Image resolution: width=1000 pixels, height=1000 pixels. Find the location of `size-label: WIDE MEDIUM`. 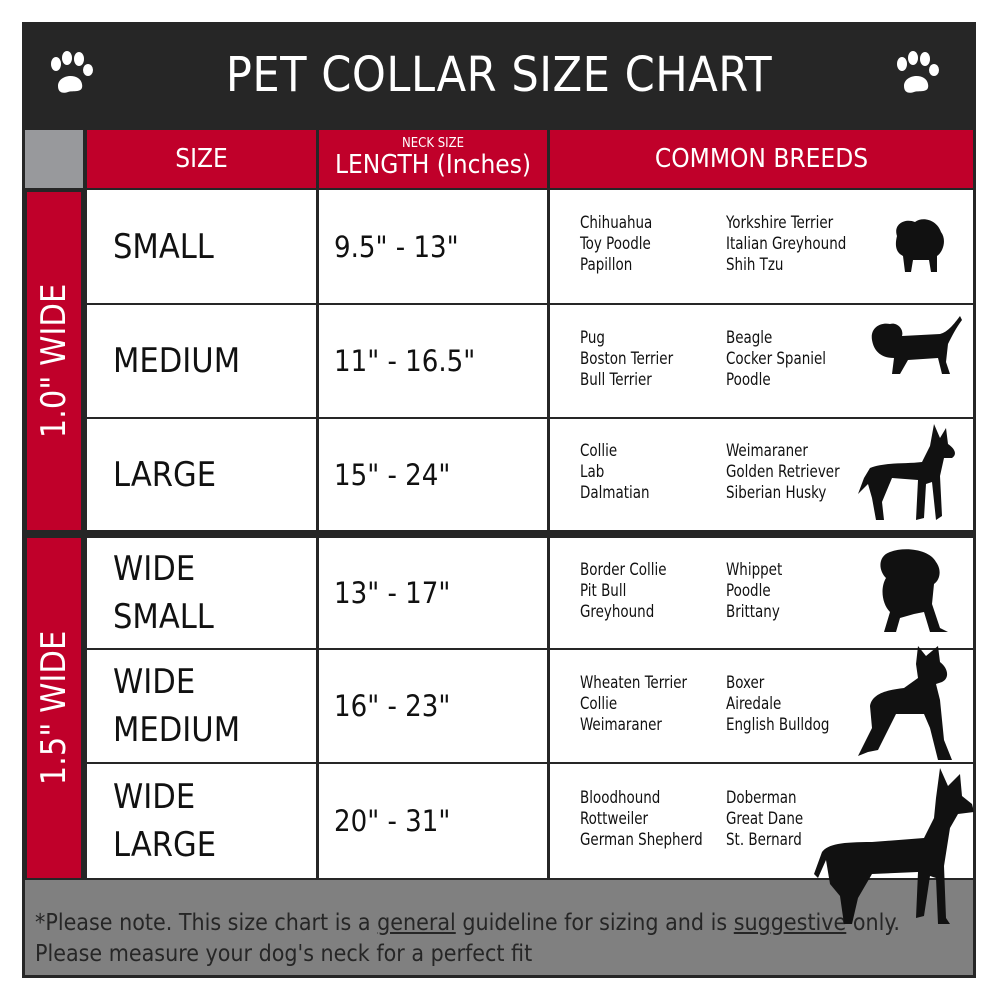

size-label: WIDE MEDIUM is located at coordinates (176, 706).